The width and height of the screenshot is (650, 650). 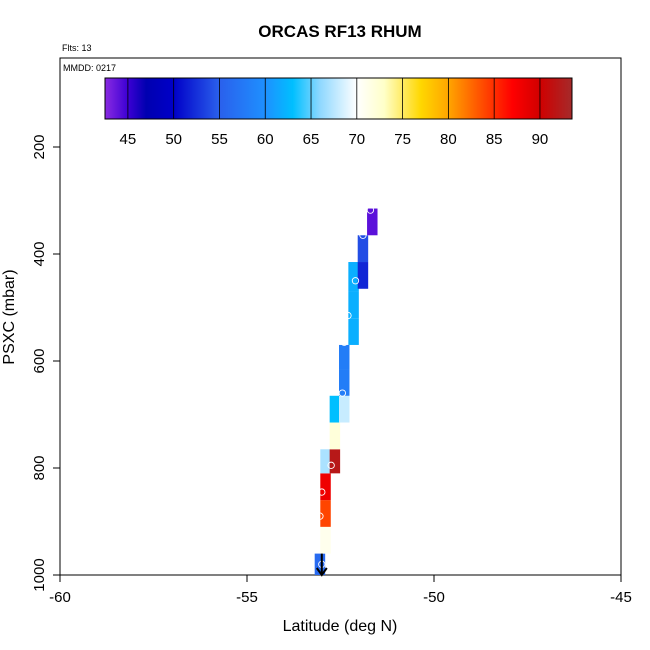 I want to click on colorbar-tick-label: 75, so click(x=402, y=139).